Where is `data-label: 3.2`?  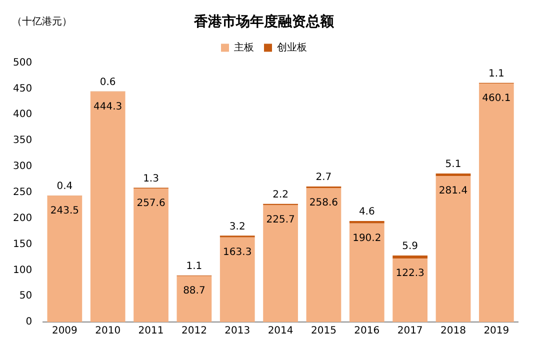
data-label: 3.2 is located at coordinates (237, 226).